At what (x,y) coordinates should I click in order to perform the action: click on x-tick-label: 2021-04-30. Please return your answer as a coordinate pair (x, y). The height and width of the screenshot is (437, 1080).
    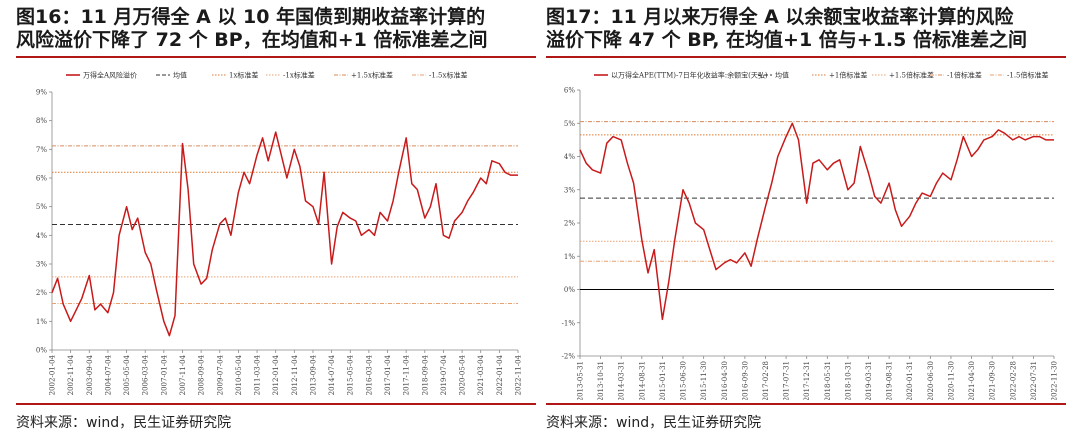
    Looking at the image, I should click on (972, 380).